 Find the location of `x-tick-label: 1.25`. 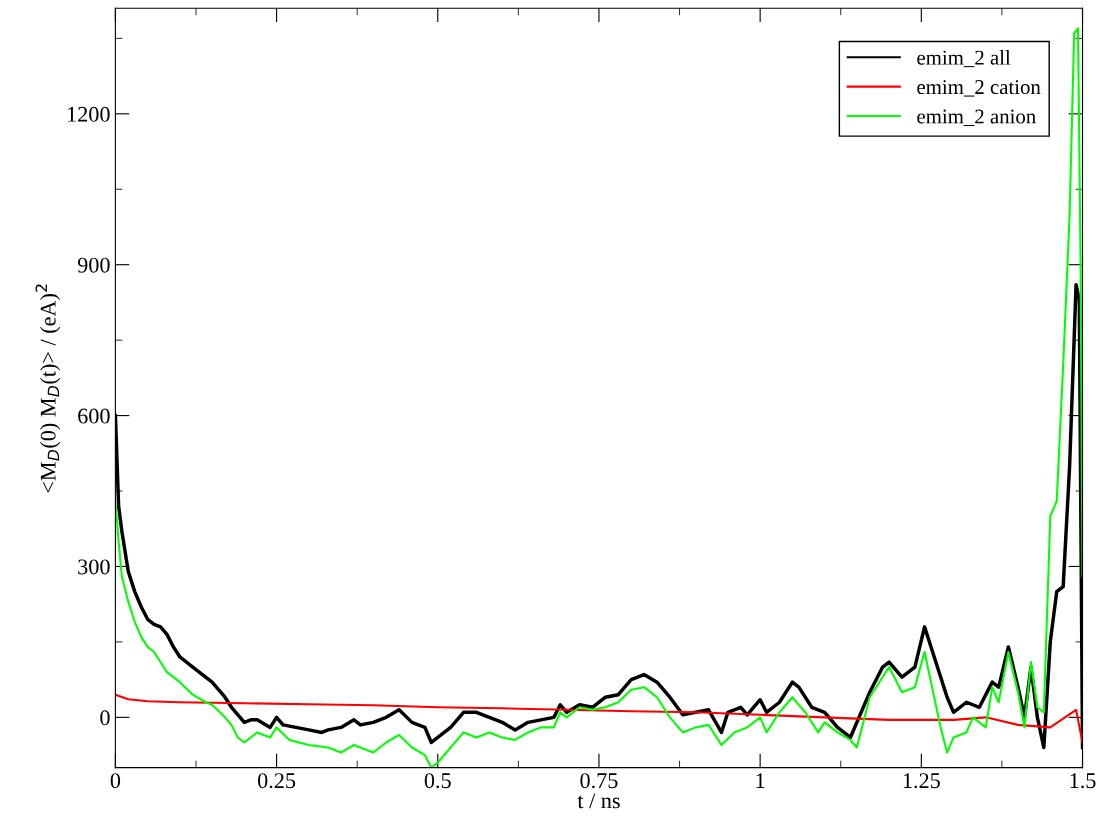

x-tick-label: 1.25 is located at coordinates (921, 781).